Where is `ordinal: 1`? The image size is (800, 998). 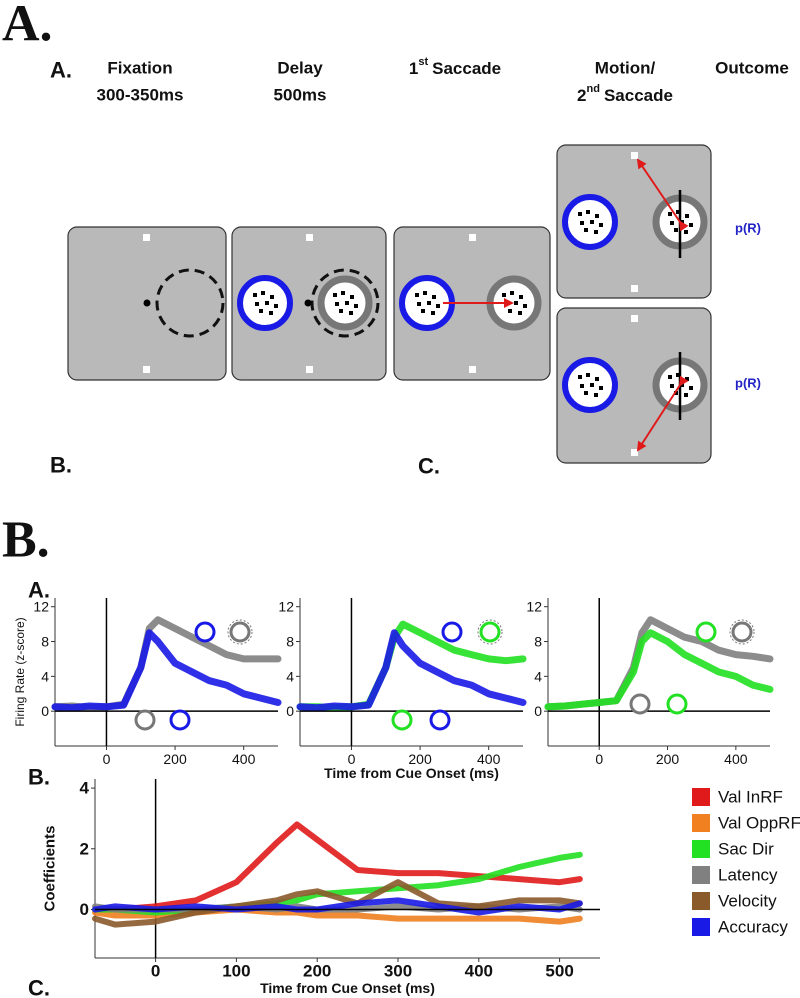 ordinal: 1 is located at coordinates (413, 68).